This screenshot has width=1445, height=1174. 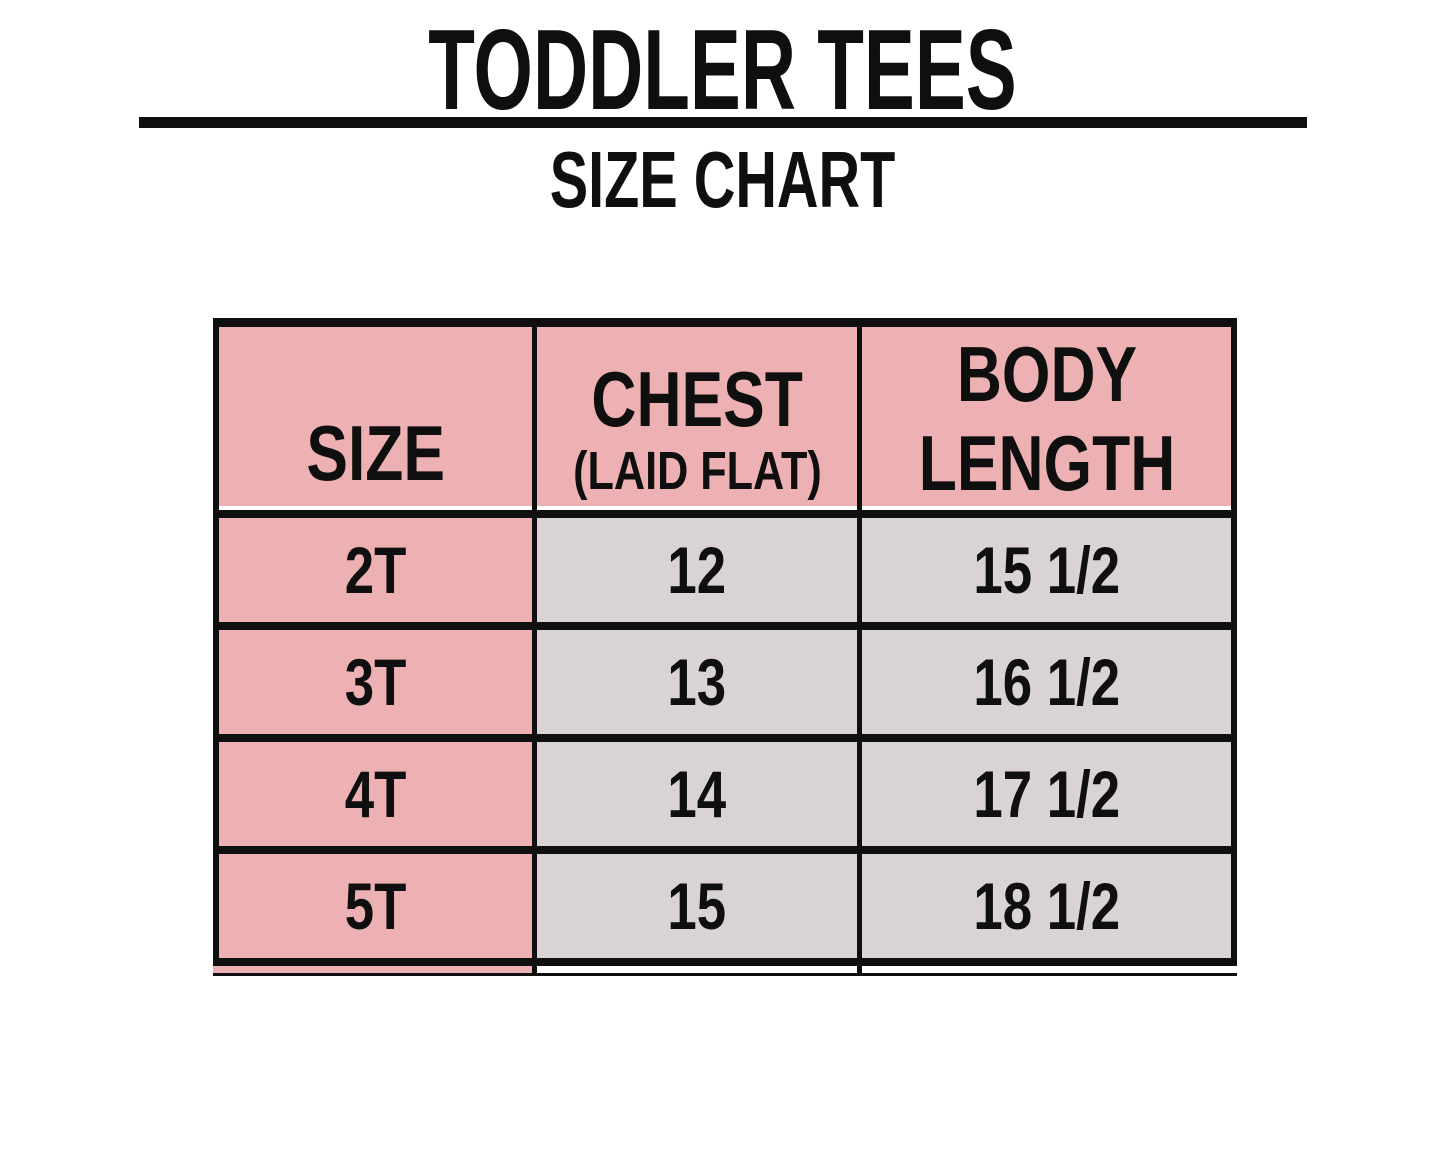 I want to click on table-row-3t-body-length-cell: 16 1/2, so click(x=1046, y=682).